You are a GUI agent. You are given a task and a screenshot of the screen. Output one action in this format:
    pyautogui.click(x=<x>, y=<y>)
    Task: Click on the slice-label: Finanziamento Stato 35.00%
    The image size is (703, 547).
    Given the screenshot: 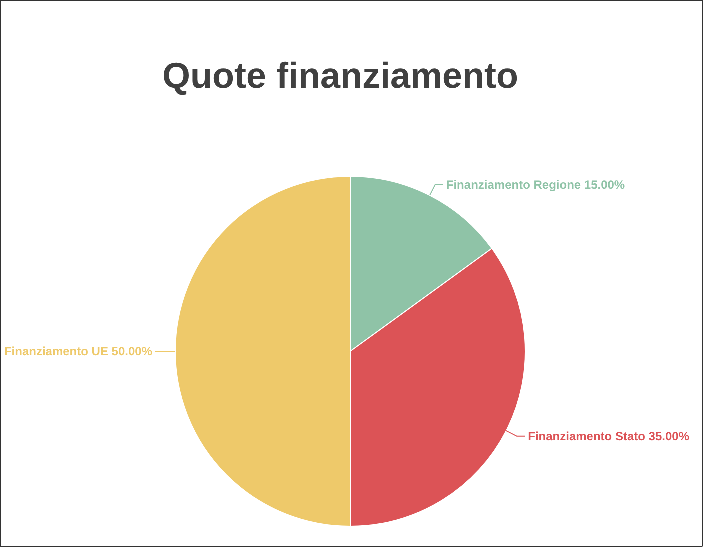 What is the action you would take?
    pyautogui.click(x=609, y=436)
    